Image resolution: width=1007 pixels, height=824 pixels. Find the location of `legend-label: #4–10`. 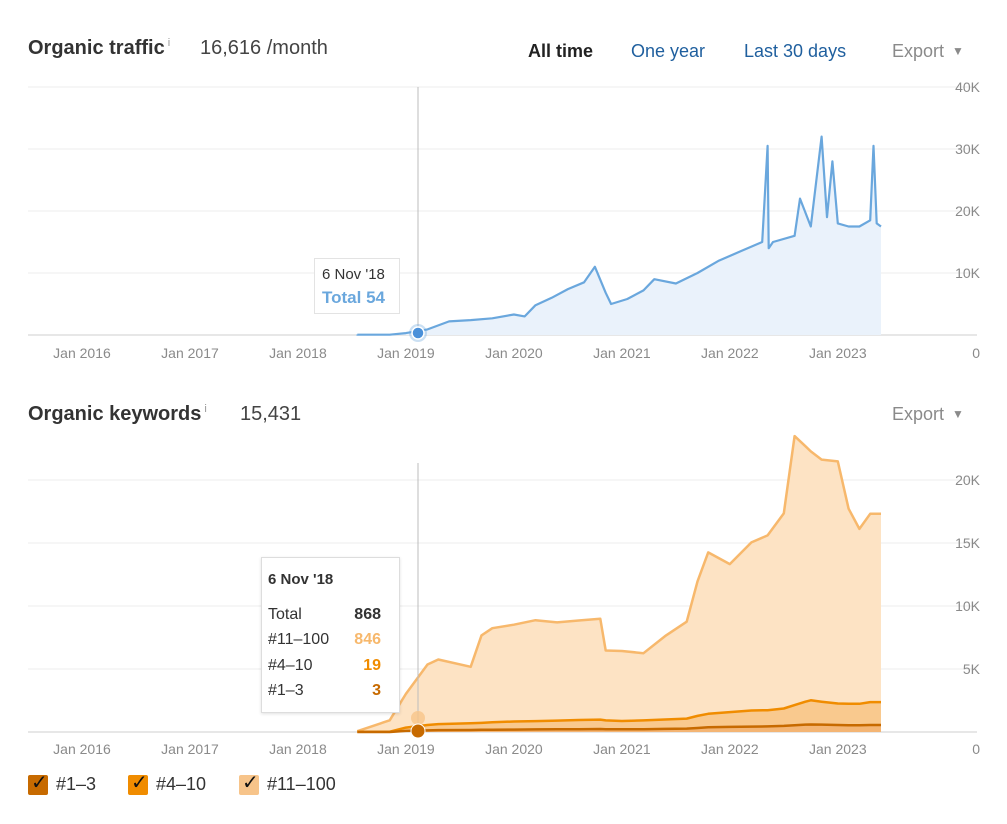

legend-label: #4–10 is located at coordinates (181, 784).